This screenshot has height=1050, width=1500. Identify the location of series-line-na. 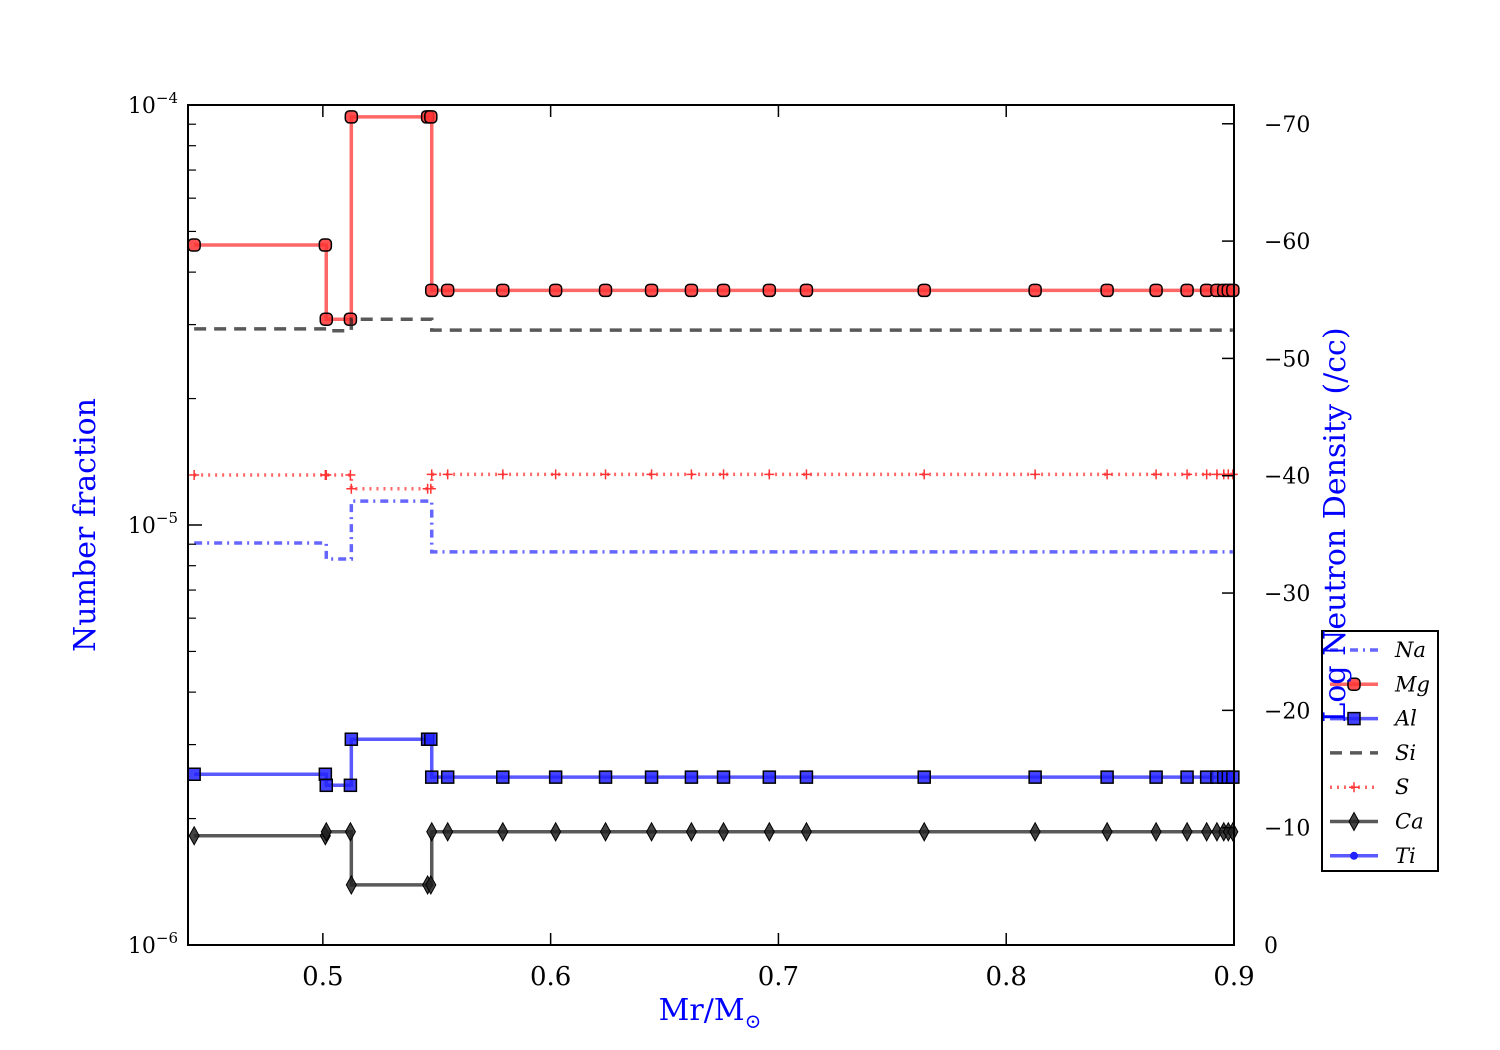
(713, 530).